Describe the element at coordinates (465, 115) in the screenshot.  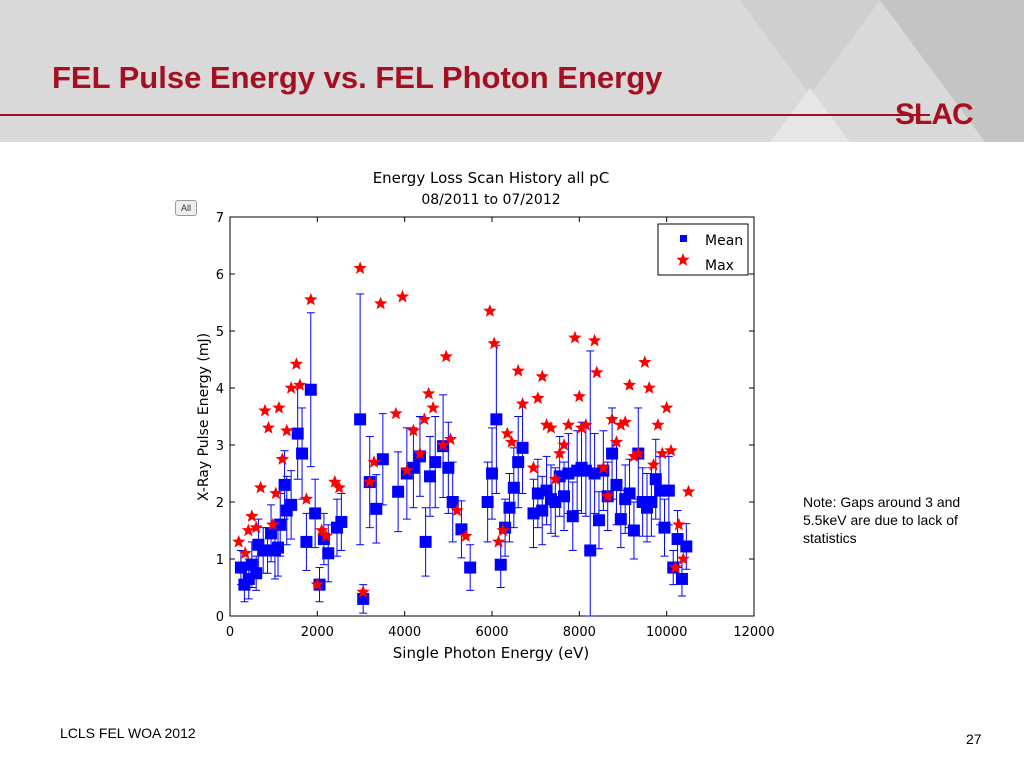
I see `header-rule` at that location.